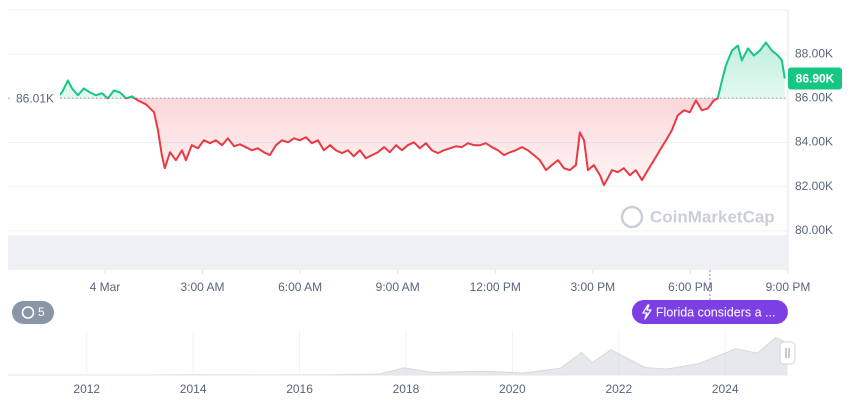 This screenshot has height=401, width=860. I want to click on x-tick-label: 9:00 AM, so click(398, 287).